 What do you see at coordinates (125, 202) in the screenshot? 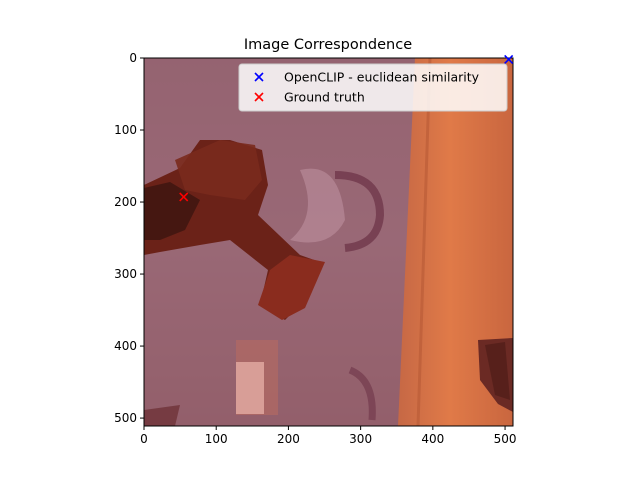
I see `y-tick-label: 200` at bounding box center [125, 202].